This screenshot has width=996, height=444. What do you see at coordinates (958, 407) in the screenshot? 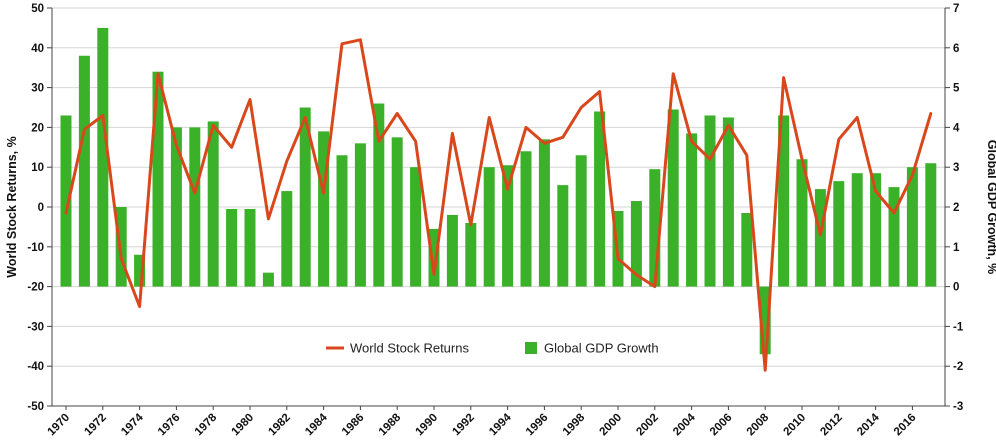
I see `right-tick-label: -3` at bounding box center [958, 407].